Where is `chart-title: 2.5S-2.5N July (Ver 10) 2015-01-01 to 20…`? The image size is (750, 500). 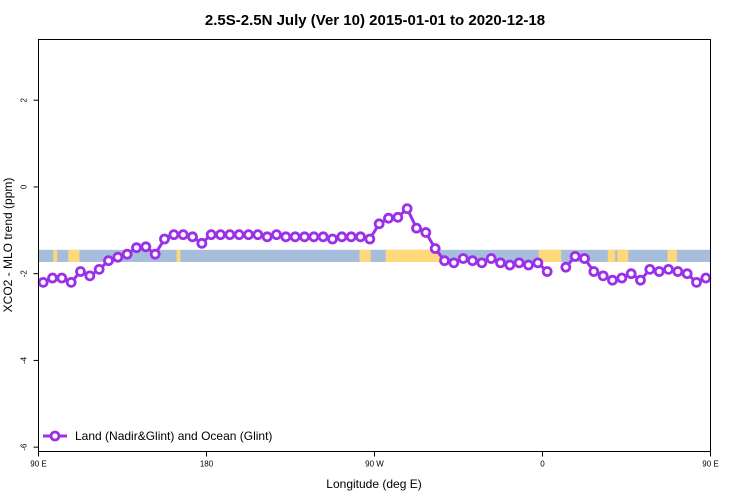
chart-title: 2.5S-2.5N July (Ver 10) 2015-01-01 to 20… is located at coordinates (375, 20).